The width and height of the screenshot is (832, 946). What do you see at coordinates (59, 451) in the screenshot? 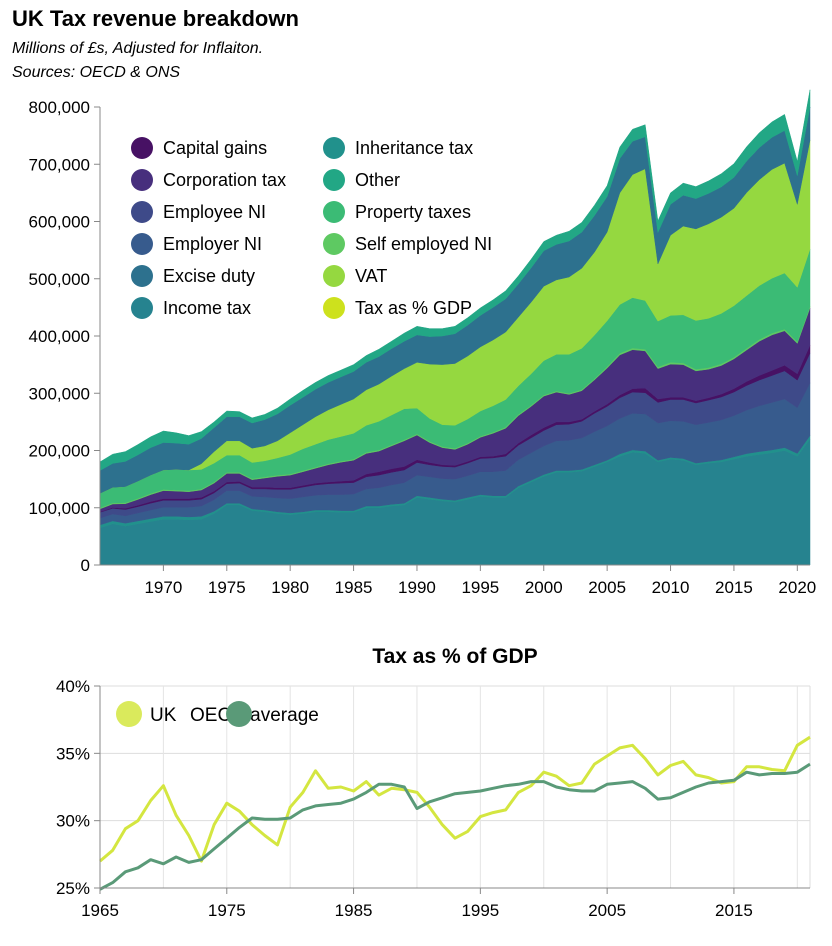
I see `y-tick-label: 200,000` at bounding box center [59, 451].